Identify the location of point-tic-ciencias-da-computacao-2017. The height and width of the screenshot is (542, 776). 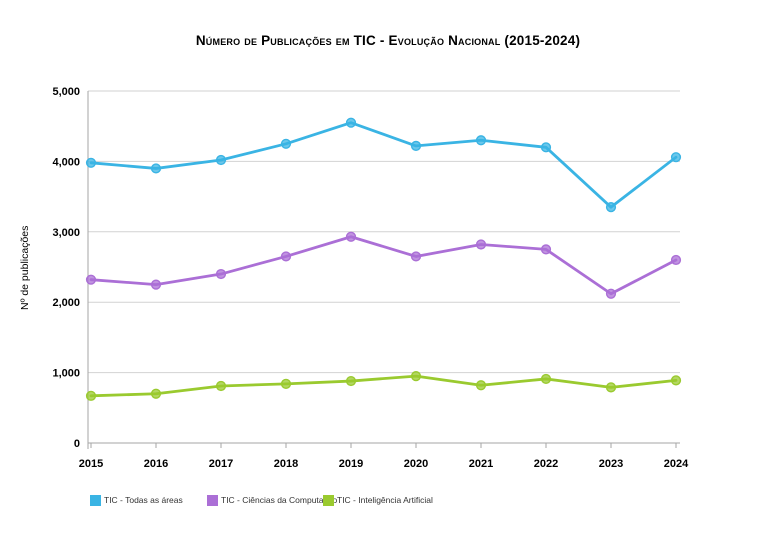
(221, 274).